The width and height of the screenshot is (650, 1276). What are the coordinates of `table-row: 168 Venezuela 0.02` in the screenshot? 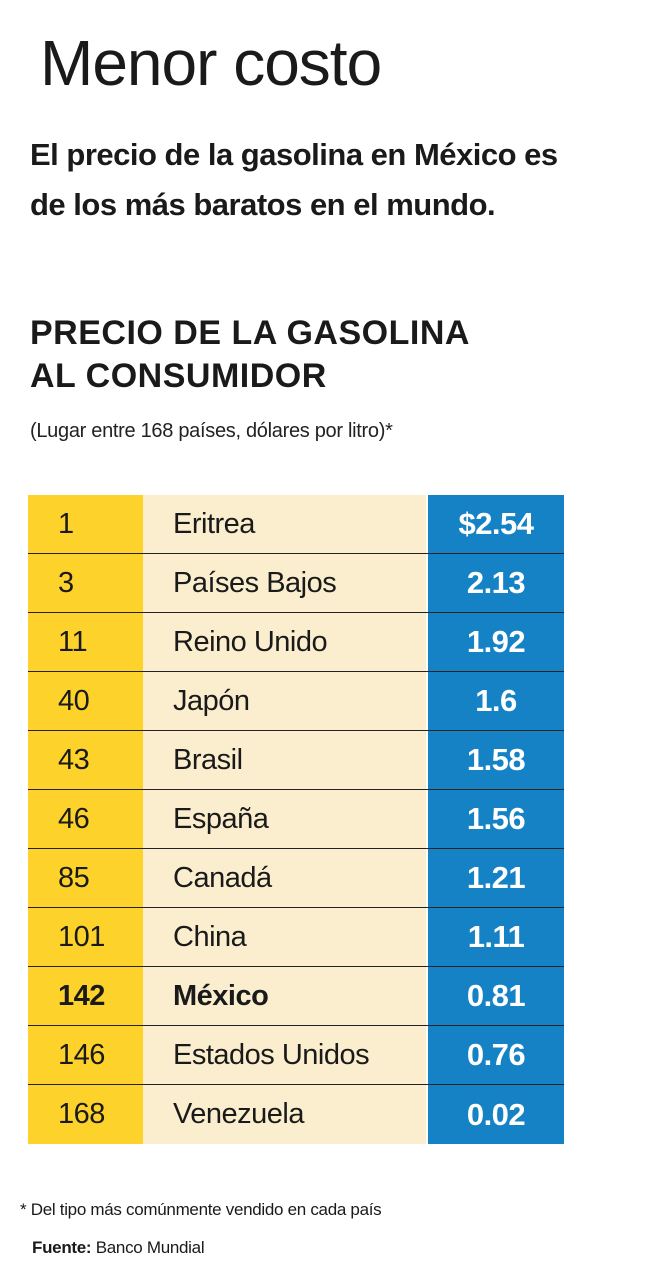 It's located at (296, 1114).